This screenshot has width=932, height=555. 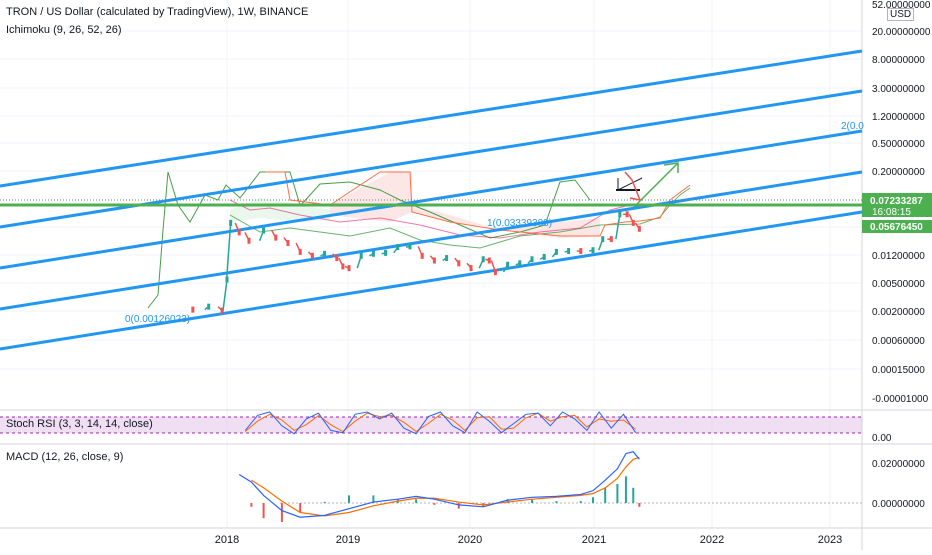 What do you see at coordinates (519, 223) in the screenshot?
I see `channel-label: 1(0.03339388)` at bounding box center [519, 223].